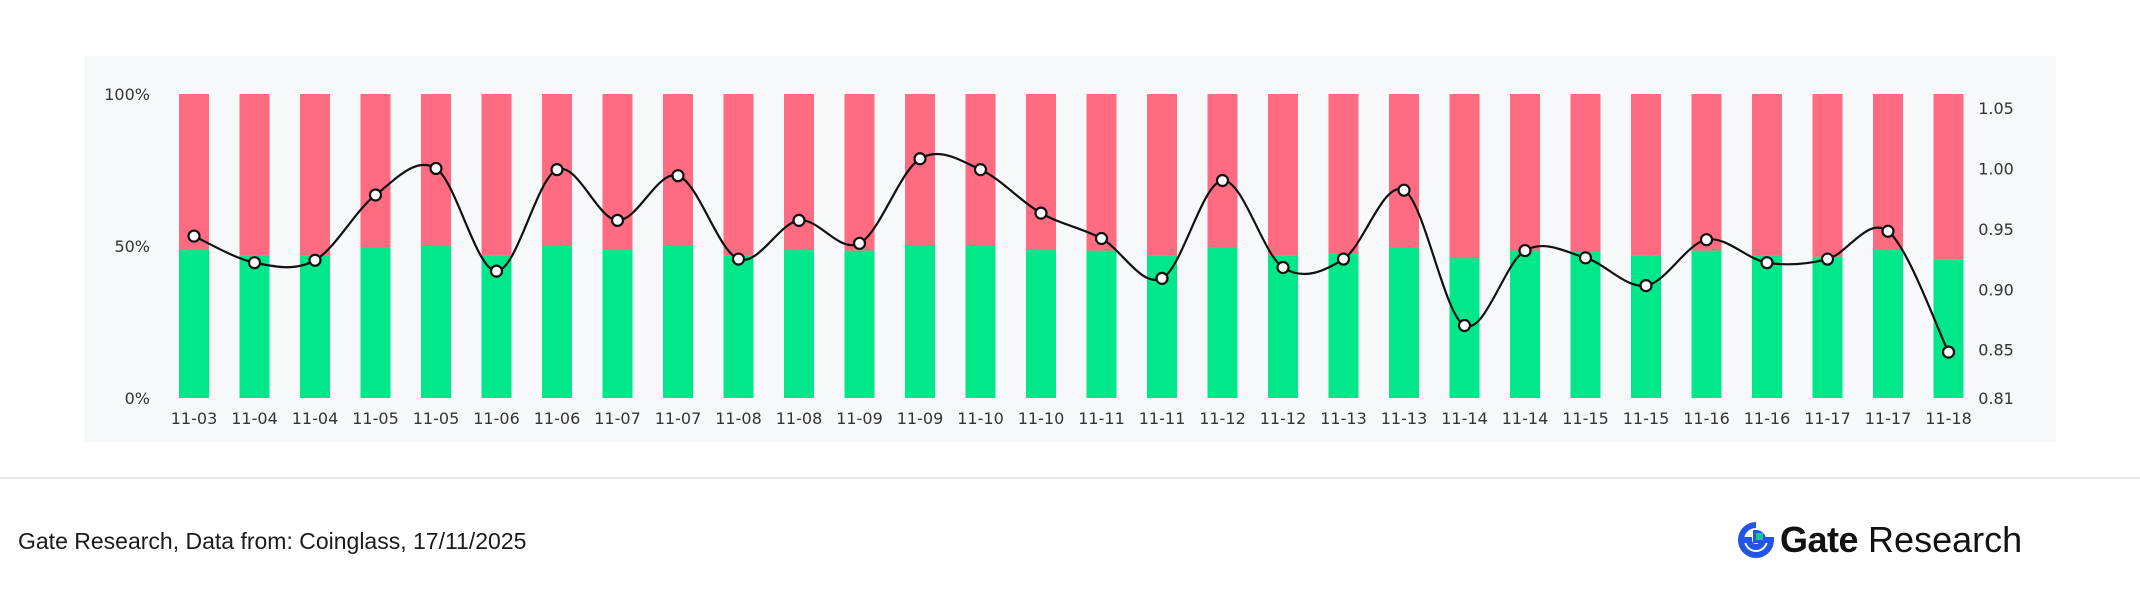 This screenshot has width=2140, height=608. I want to click on x-tick-label: 11-08, so click(738, 418).